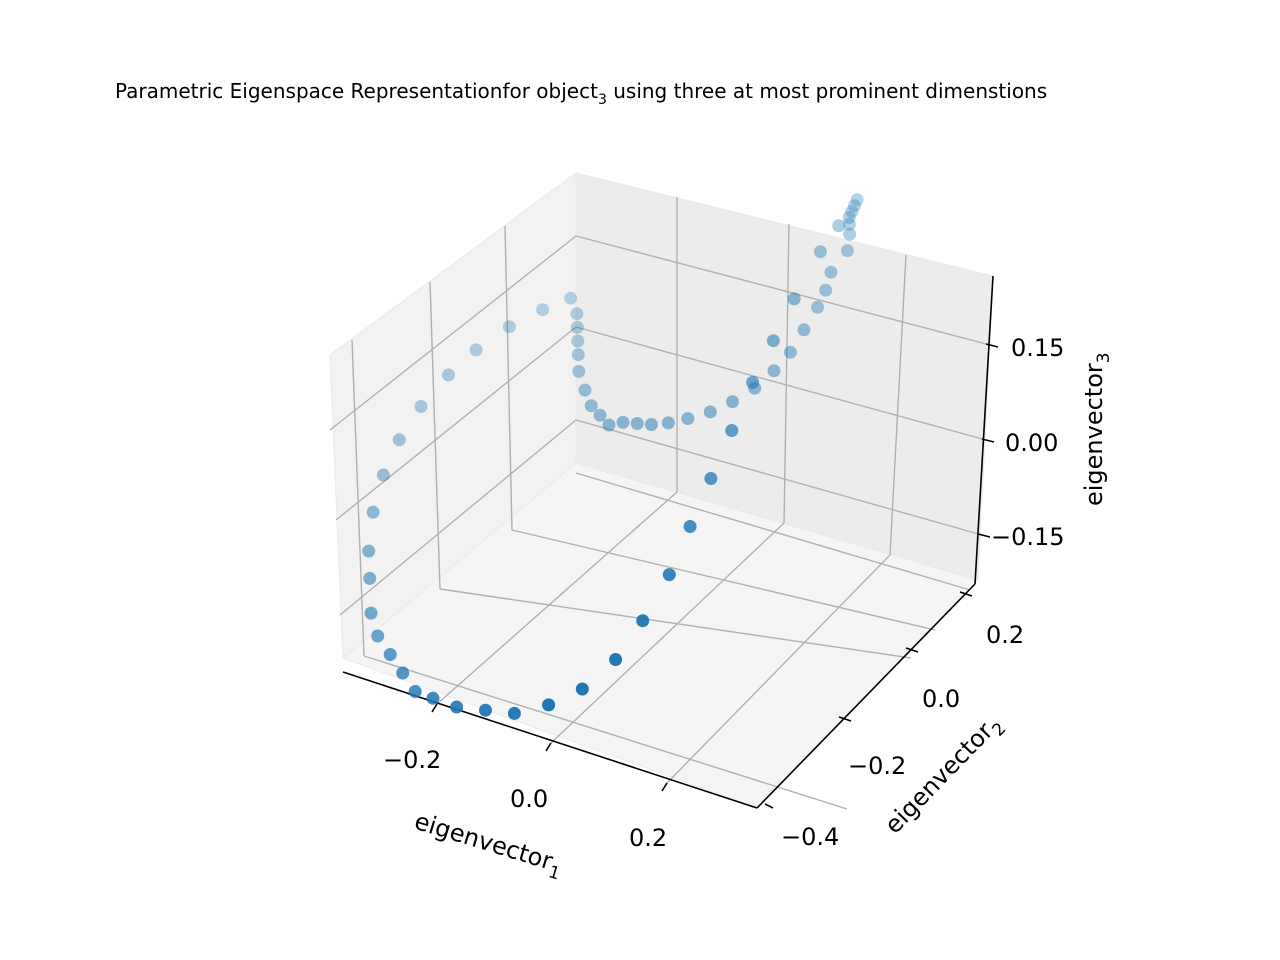  I want to click on x-tick-label: 0.2, so click(648, 838).